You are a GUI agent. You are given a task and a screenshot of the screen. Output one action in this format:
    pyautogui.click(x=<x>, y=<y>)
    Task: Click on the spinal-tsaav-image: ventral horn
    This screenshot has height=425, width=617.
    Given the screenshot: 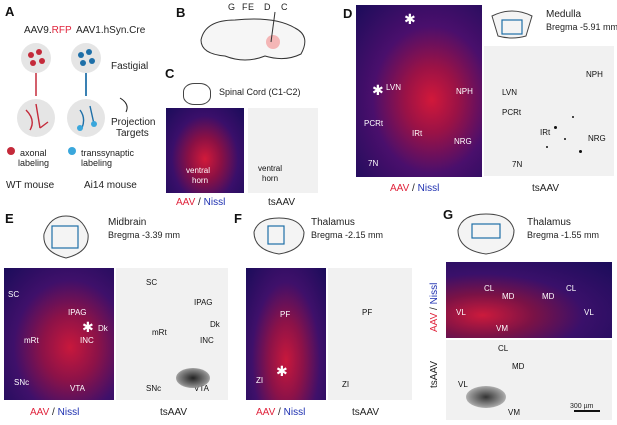 What is the action you would take?
    pyautogui.click(x=283, y=150)
    